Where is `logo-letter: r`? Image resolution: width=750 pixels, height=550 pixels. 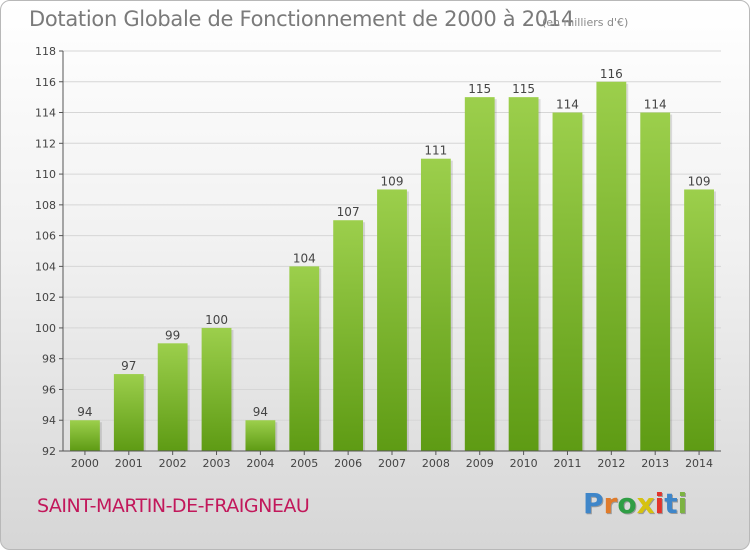 logo-letter: r is located at coordinates (610, 503).